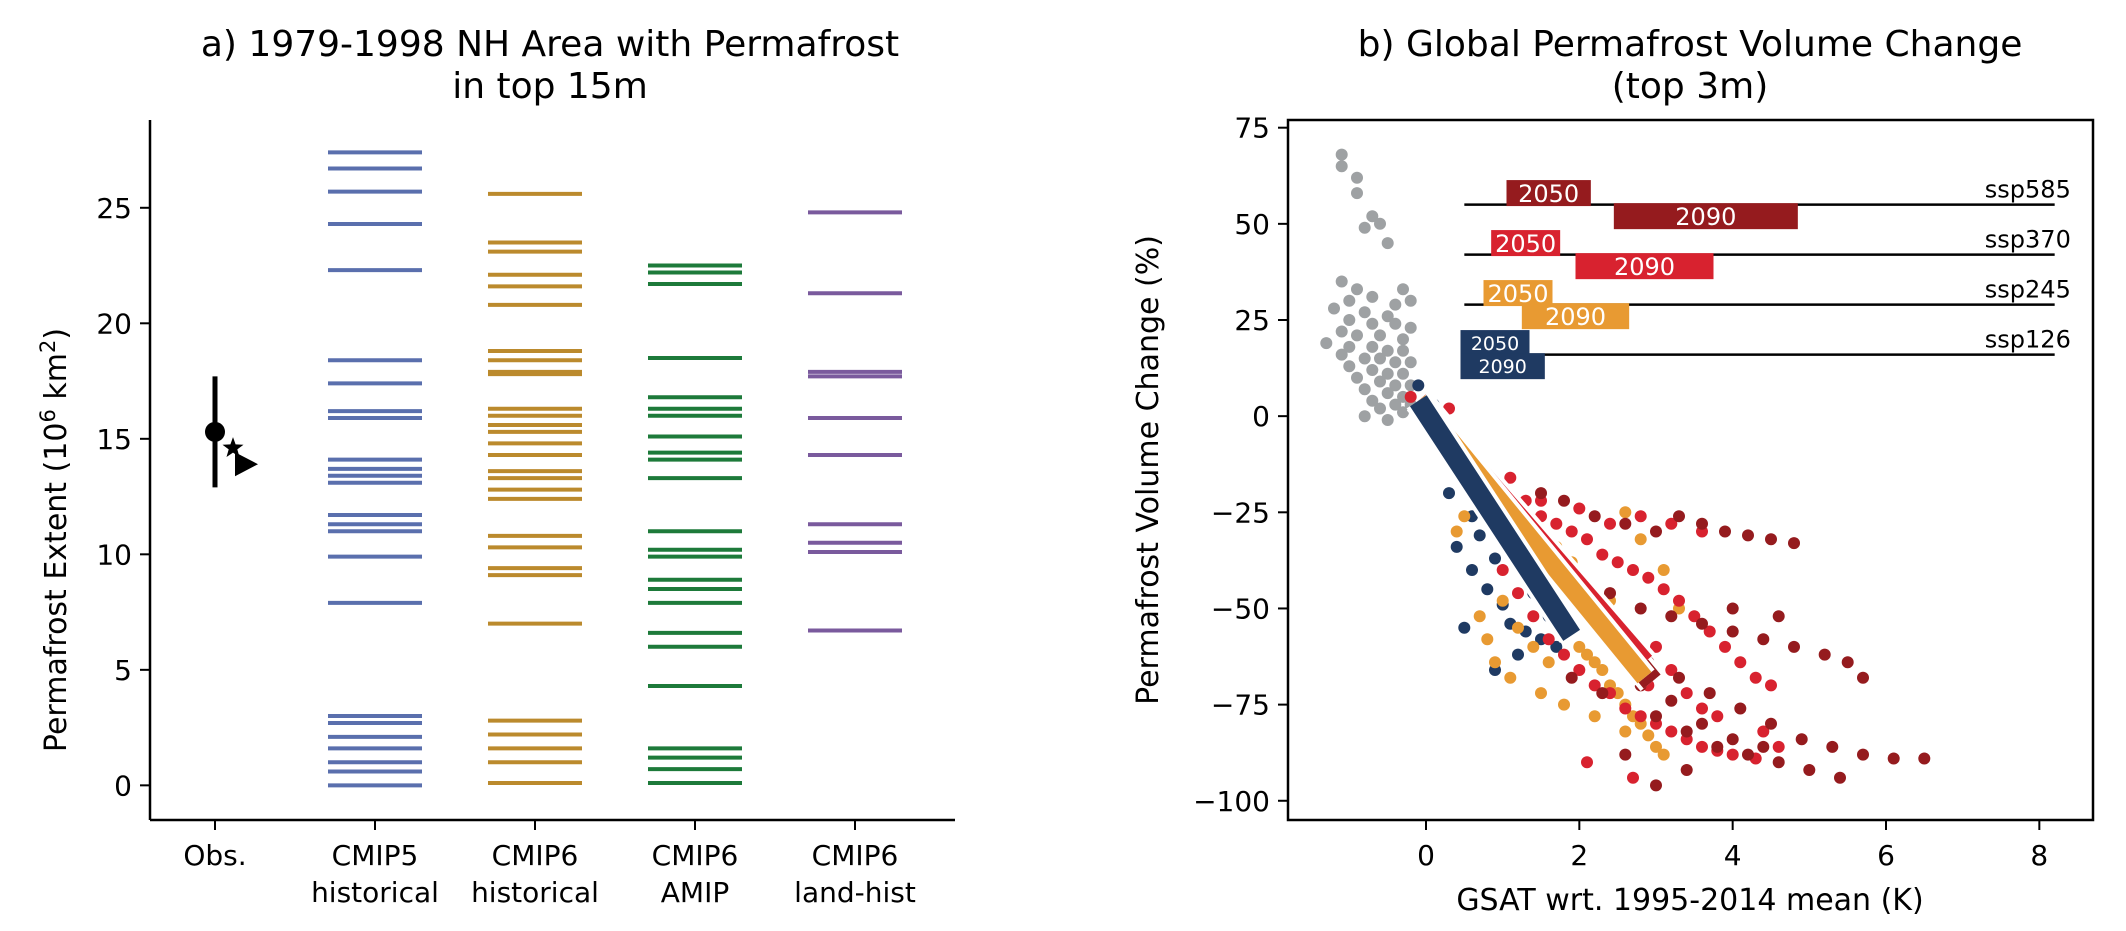  Describe the element at coordinates (855, 892) in the screenshot. I see `x-tick-label-line2: land-hist` at that location.